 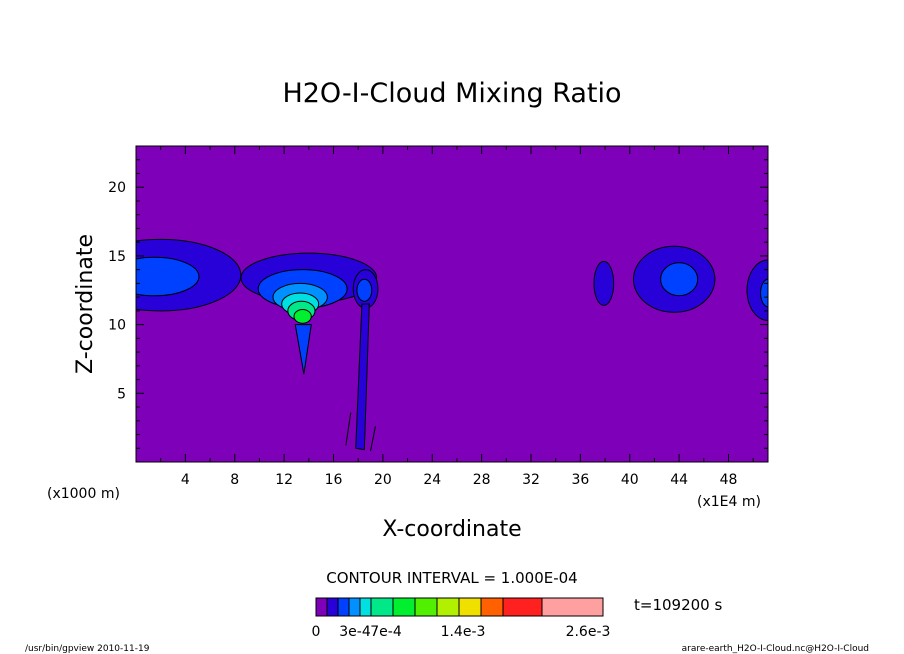 What do you see at coordinates (775, 649) in the screenshot?
I see `footer-right: arare-earth_H2O-I-Cloud.nc@H2O-I-Cloud` at bounding box center [775, 649].